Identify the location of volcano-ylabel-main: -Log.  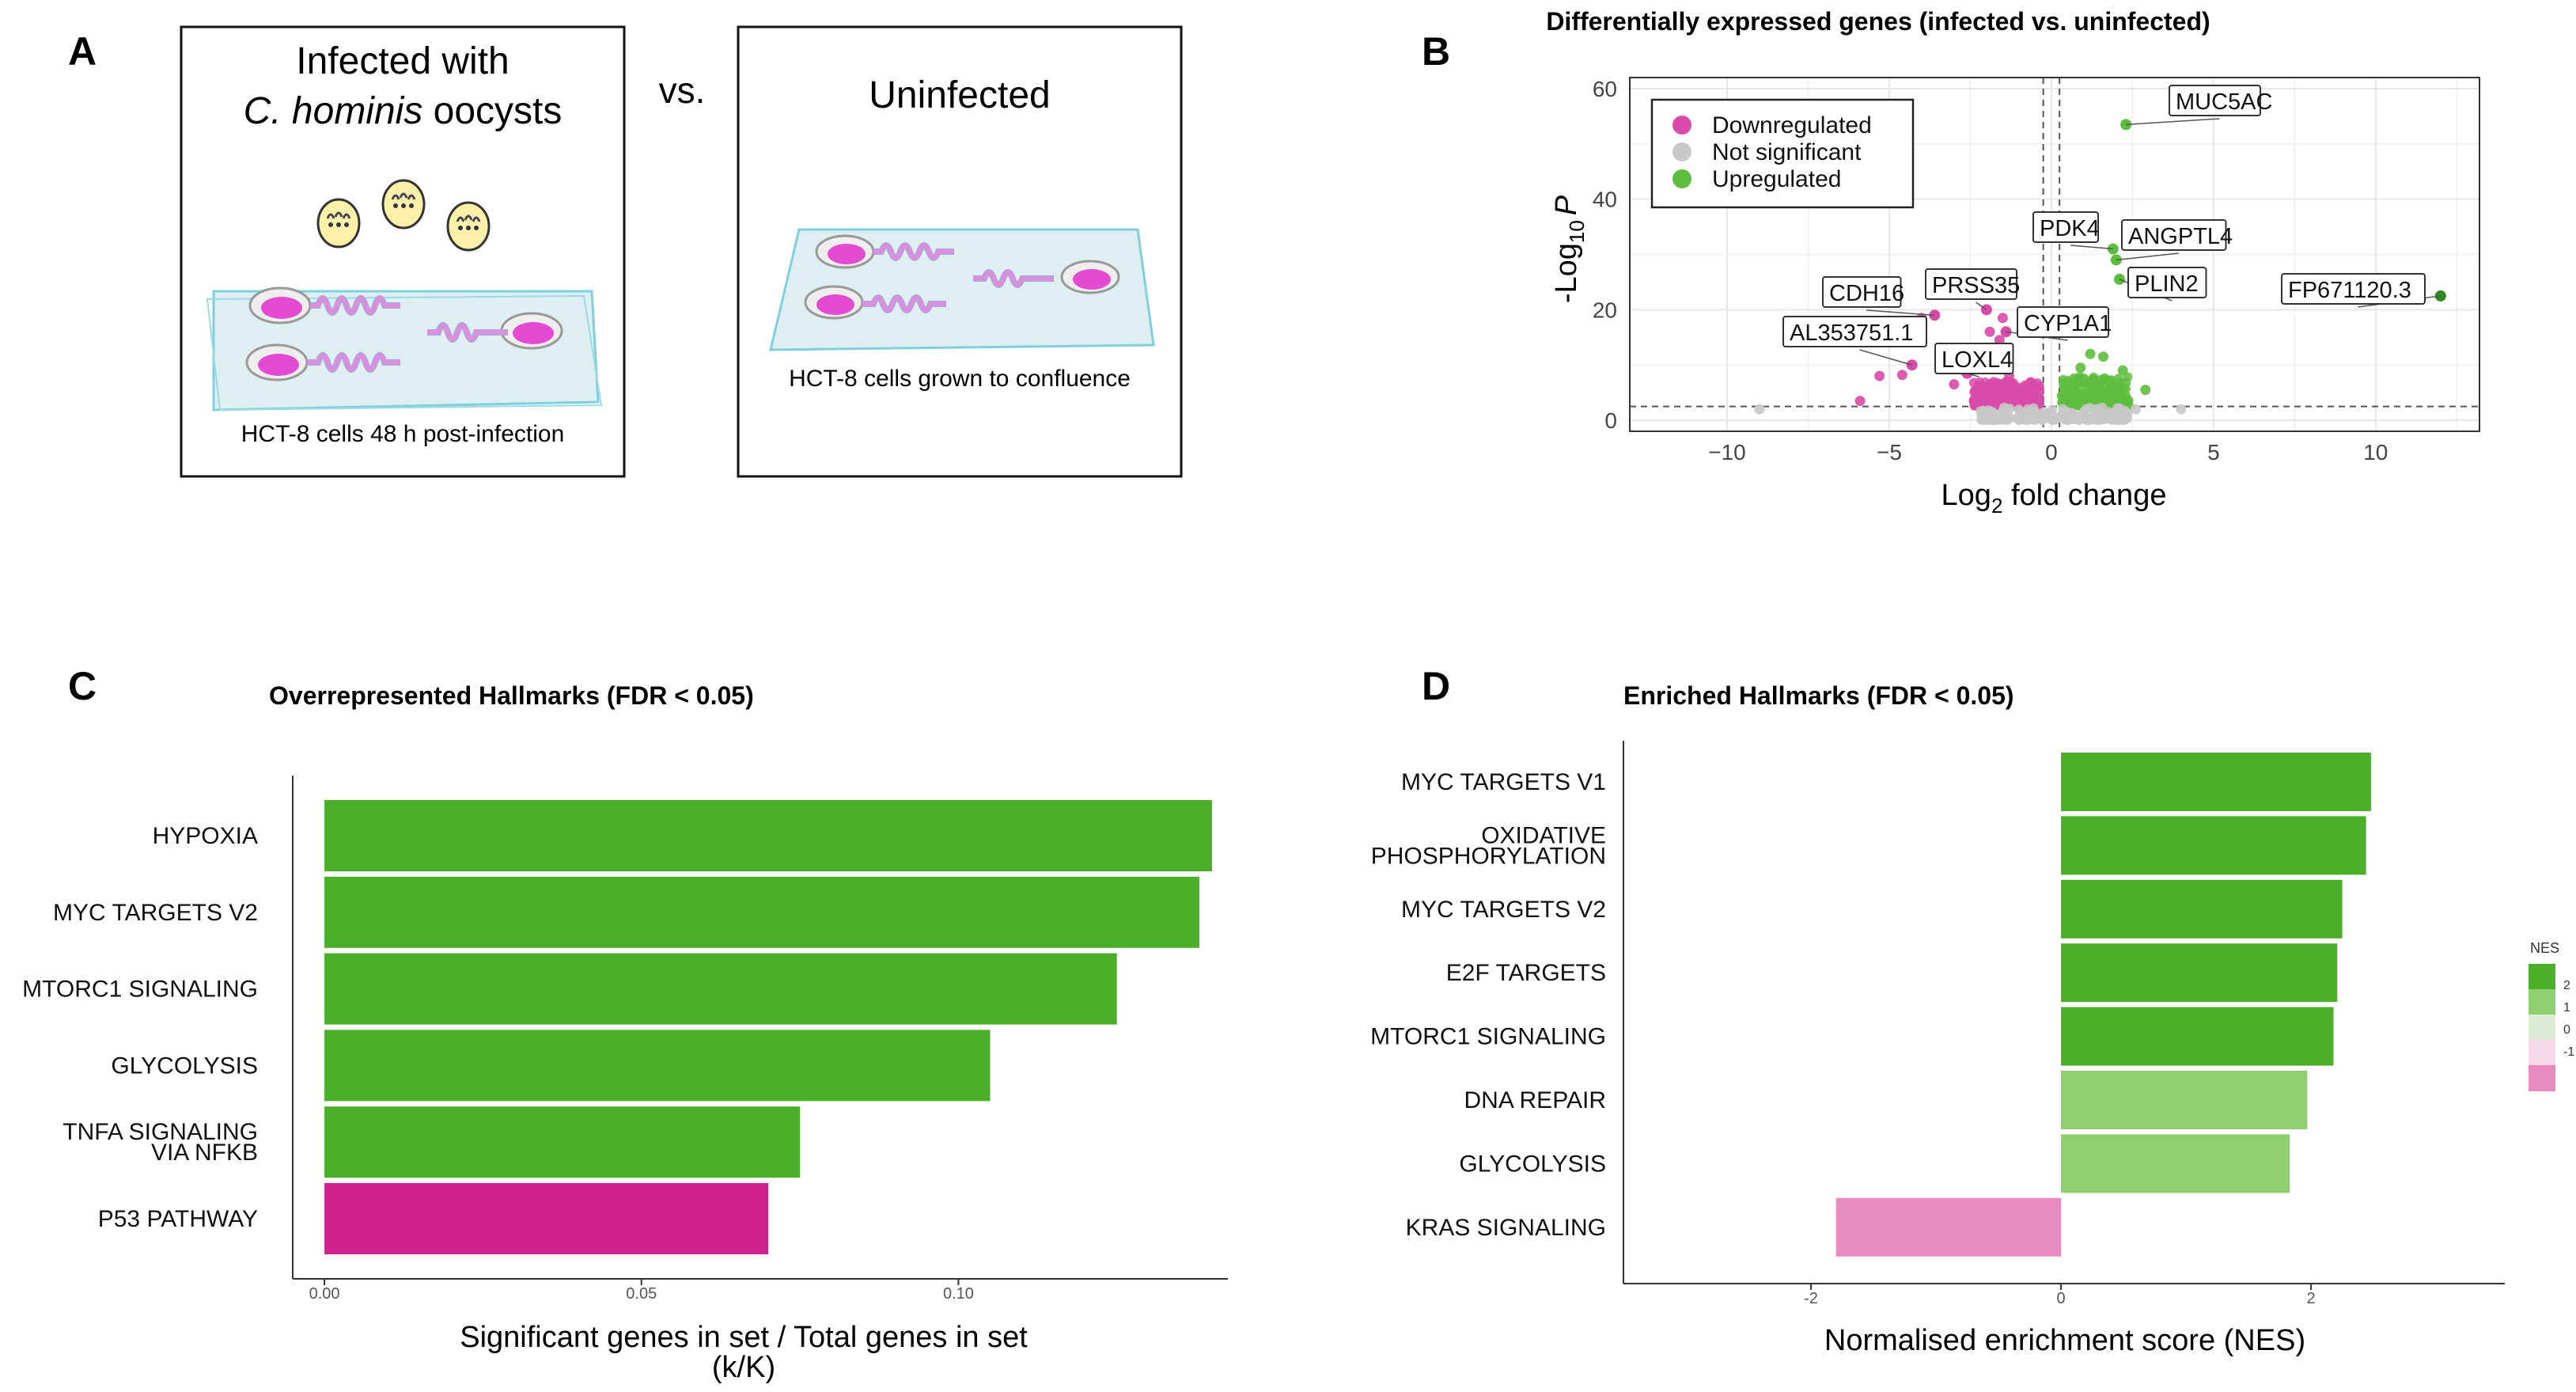
(1566, 273).